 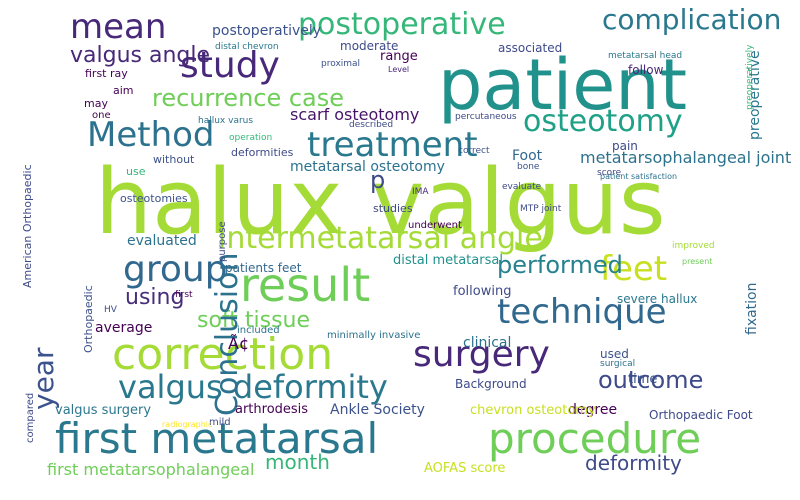 What do you see at coordinates (686, 157) in the screenshot?
I see `word-31: metatarsophalangeal joint` at bounding box center [686, 157].